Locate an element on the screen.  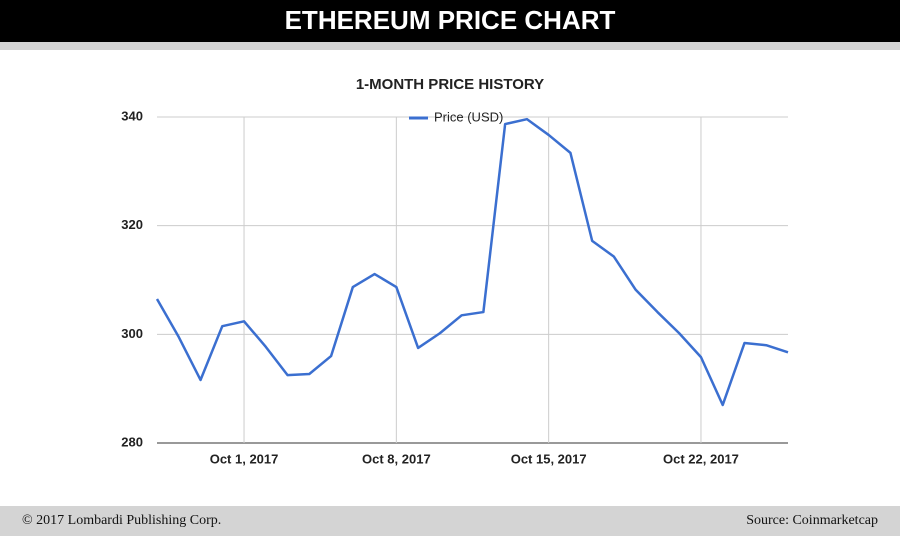
header-bar is located at coordinates (450, 21).